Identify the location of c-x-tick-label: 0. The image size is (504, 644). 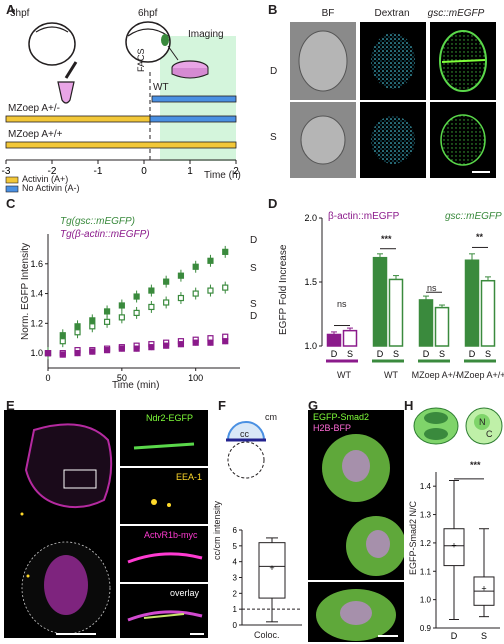
(47, 378).